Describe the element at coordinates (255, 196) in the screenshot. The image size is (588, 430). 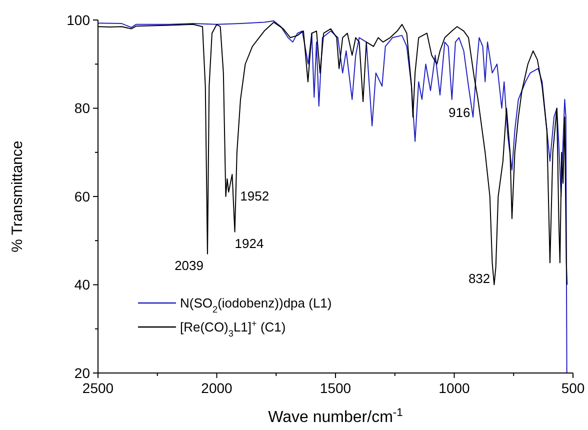
I see `annotation: 1952` at that location.